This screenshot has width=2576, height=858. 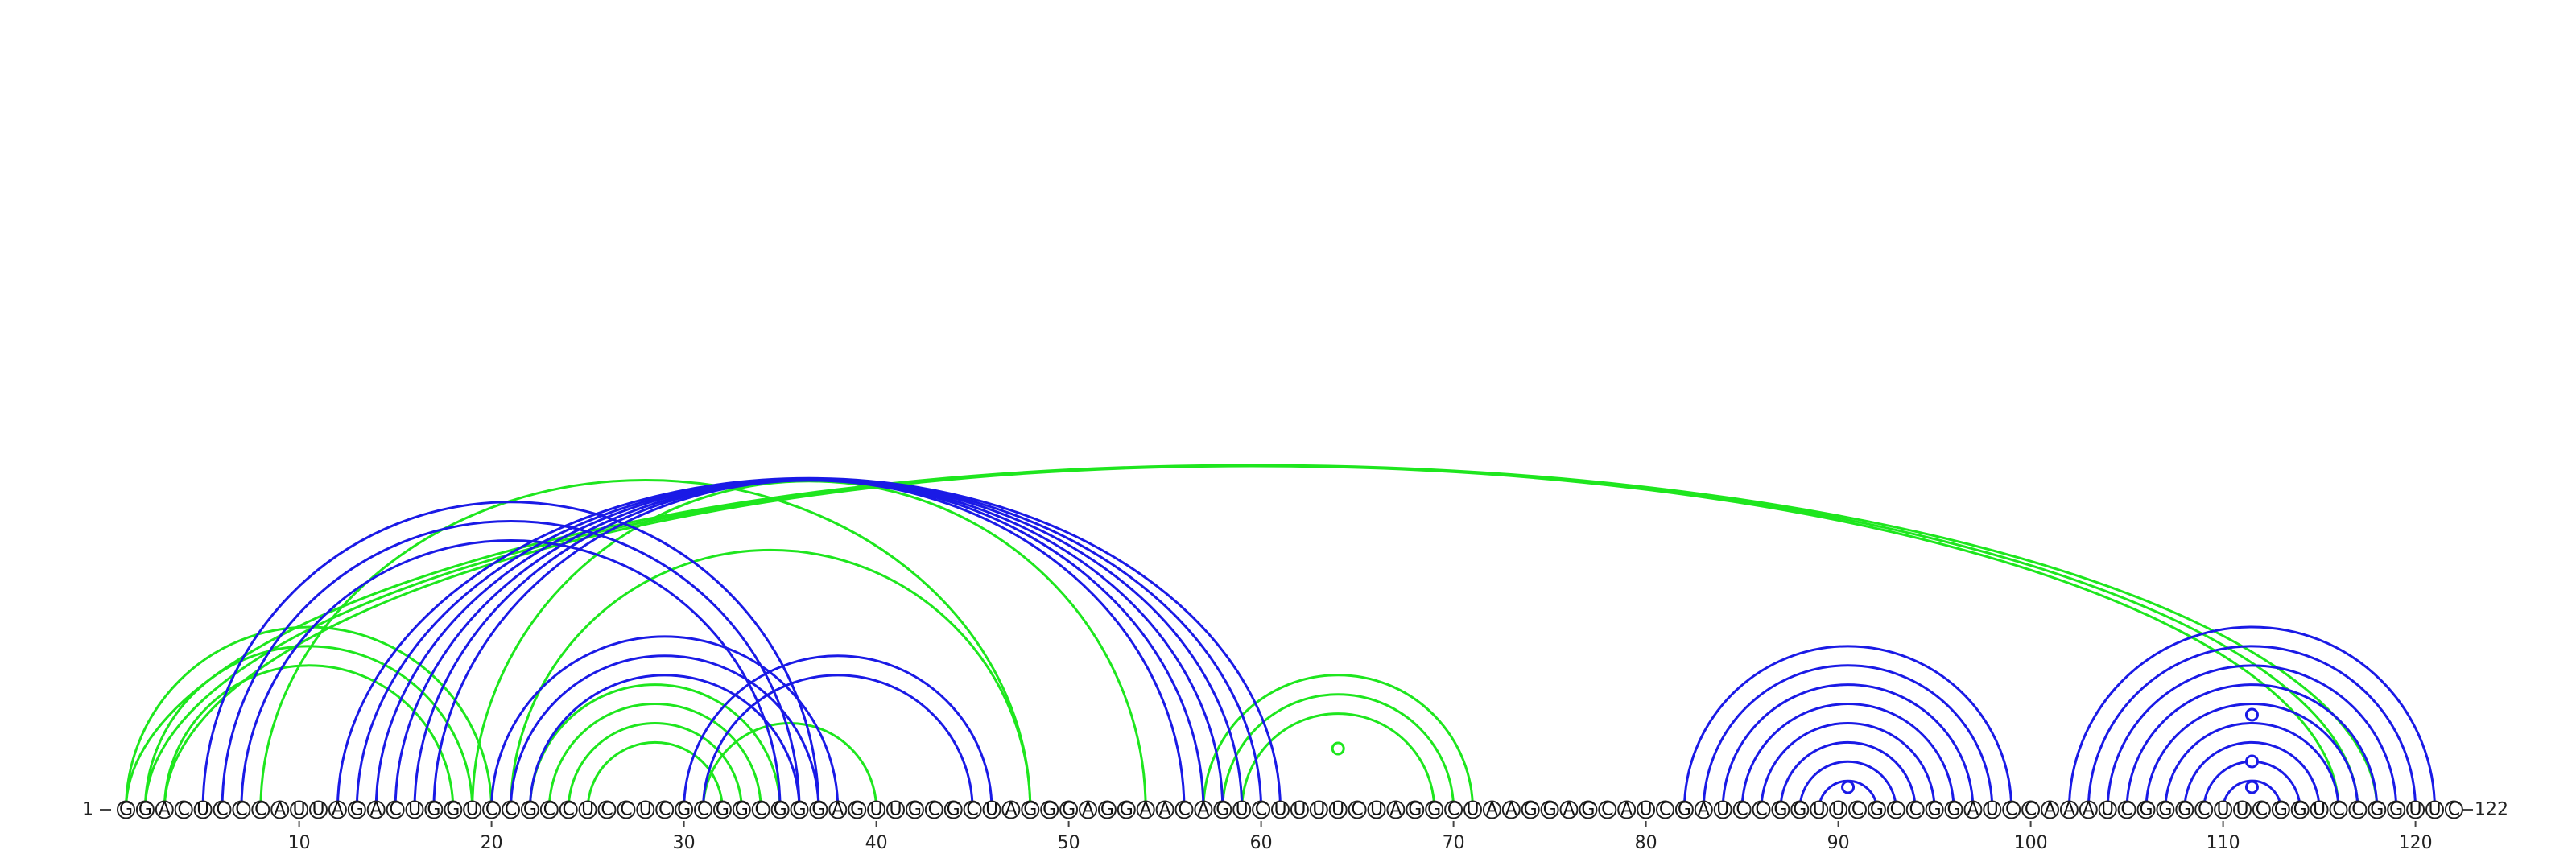 What do you see at coordinates (1472, 810) in the screenshot?
I see `nucleotide-71-letter: U` at bounding box center [1472, 810].